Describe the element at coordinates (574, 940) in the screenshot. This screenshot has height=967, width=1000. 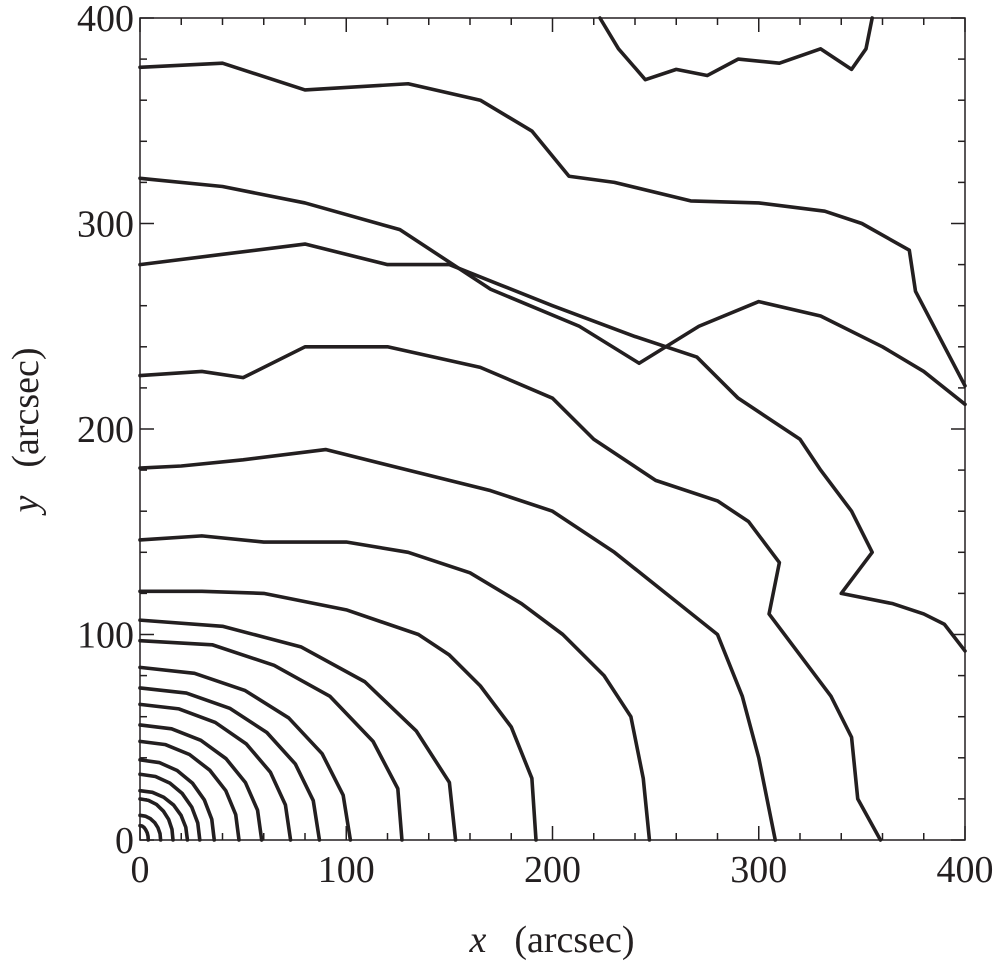
I see `x-label-unit: (arcsec)` at that location.